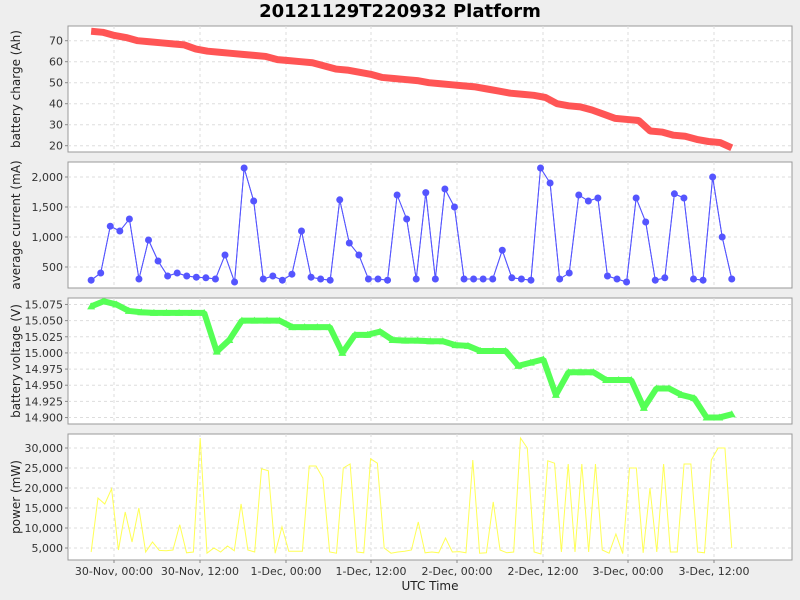 The height and width of the screenshot is (600, 800). What do you see at coordinates (44, 337) in the screenshot?
I see `y-tick-label: 15.025` at bounding box center [44, 337].